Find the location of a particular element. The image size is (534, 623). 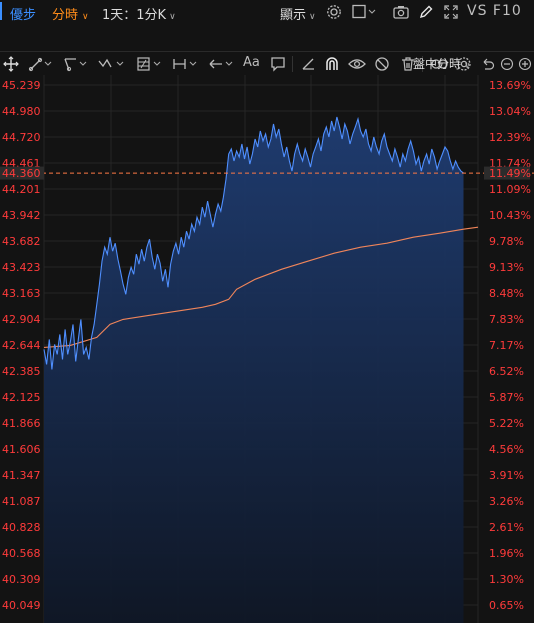

session-mode-label: 盤中分時 is located at coordinates (437, 64).